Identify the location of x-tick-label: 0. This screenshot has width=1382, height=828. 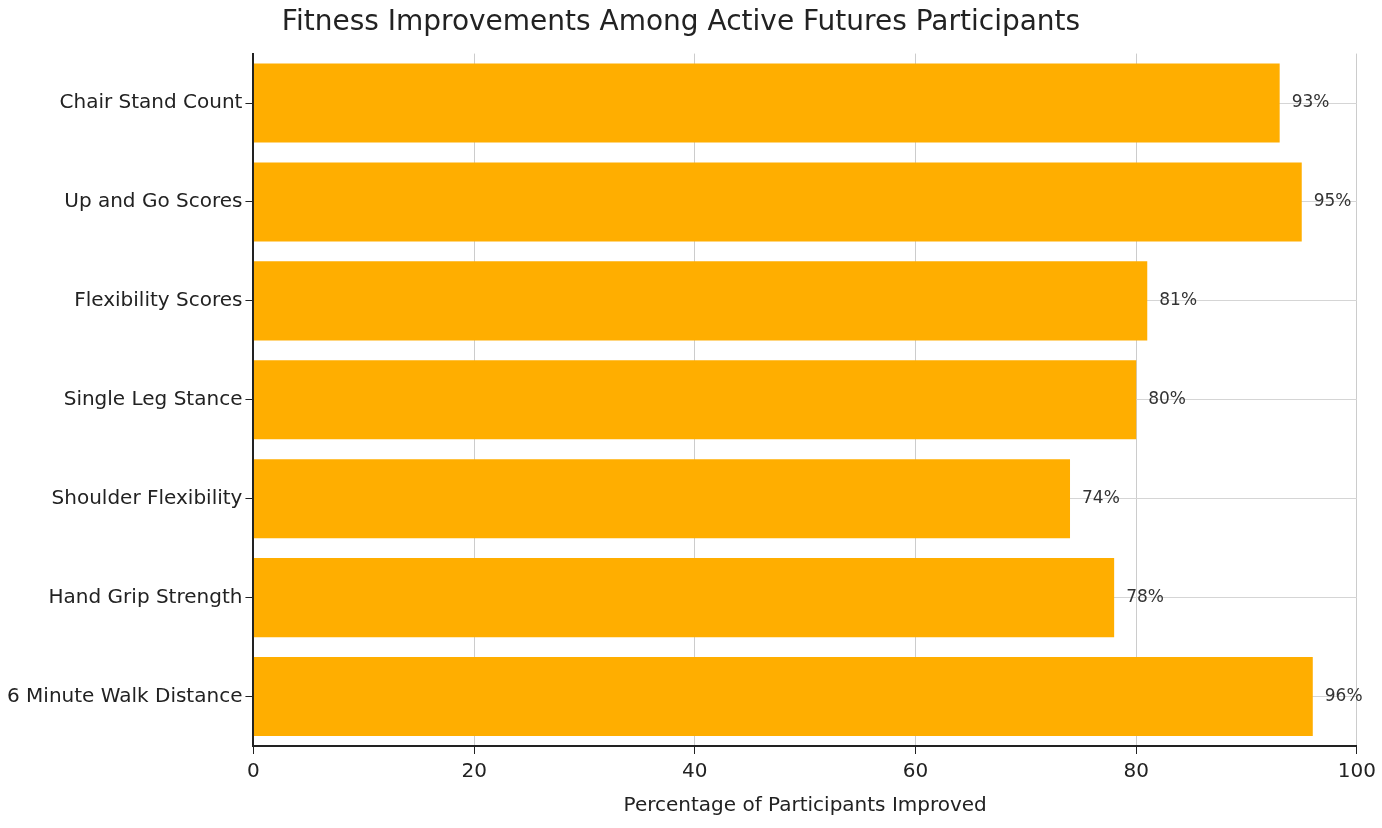
(253, 770).